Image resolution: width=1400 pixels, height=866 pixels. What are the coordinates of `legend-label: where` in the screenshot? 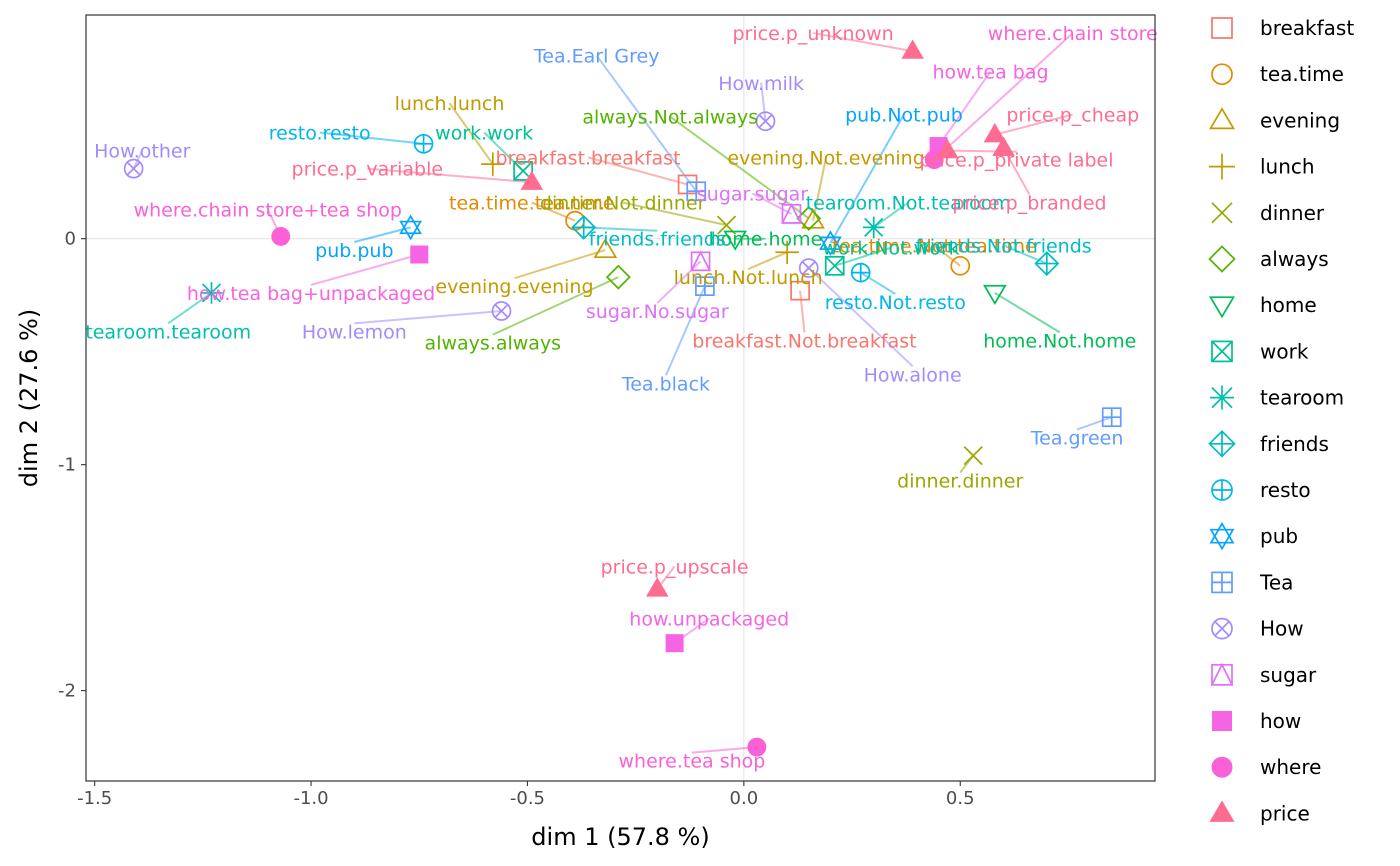 It's located at (1290, 767).